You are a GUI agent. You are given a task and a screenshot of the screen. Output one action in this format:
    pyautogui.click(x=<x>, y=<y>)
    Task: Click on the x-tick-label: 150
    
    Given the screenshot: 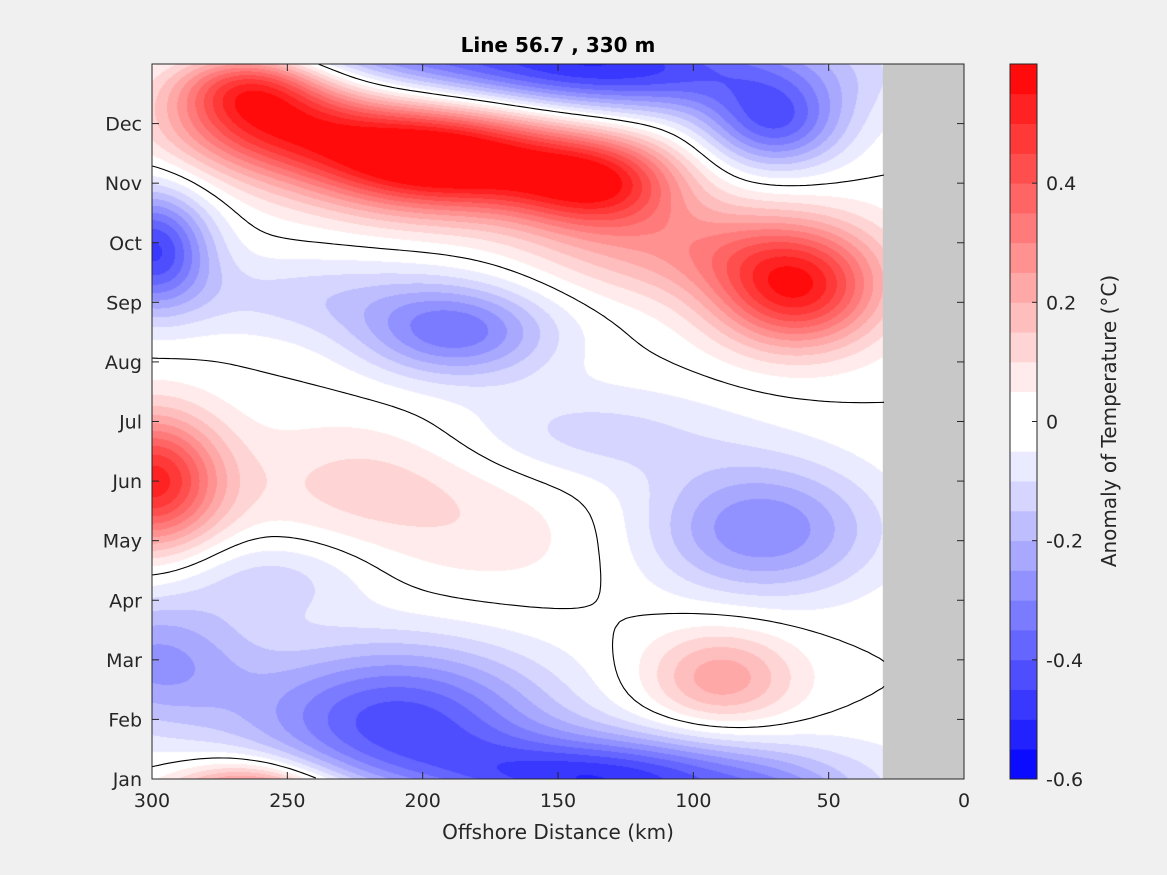 What is the action you would take?
    pyautogui.click(x=558, y=801)
    